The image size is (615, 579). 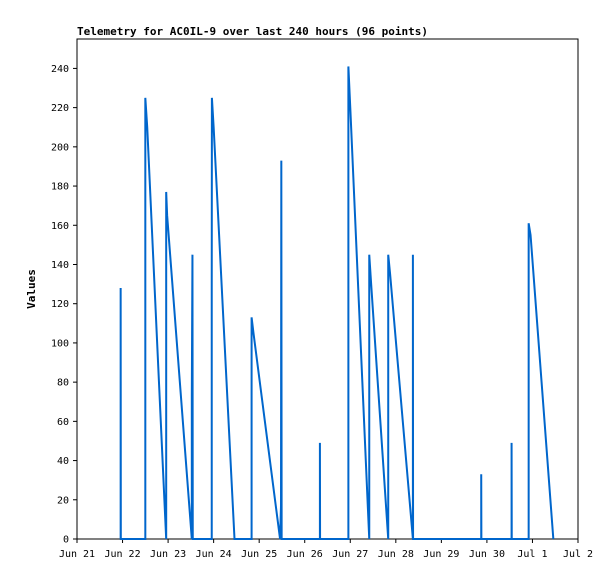 I want to click on x-tick-label: Jul 2, so click(x=578, y=554).